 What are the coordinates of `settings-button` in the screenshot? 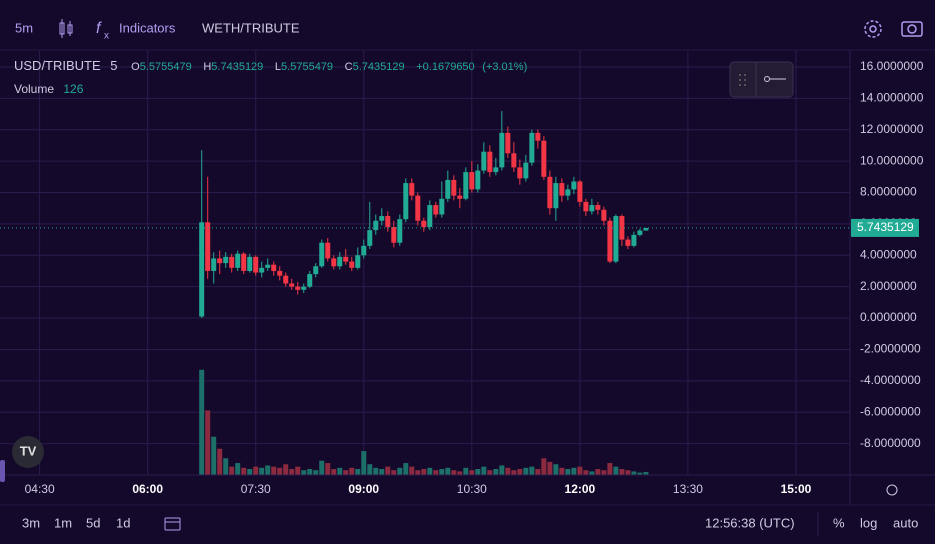 It's located at (873, 29).